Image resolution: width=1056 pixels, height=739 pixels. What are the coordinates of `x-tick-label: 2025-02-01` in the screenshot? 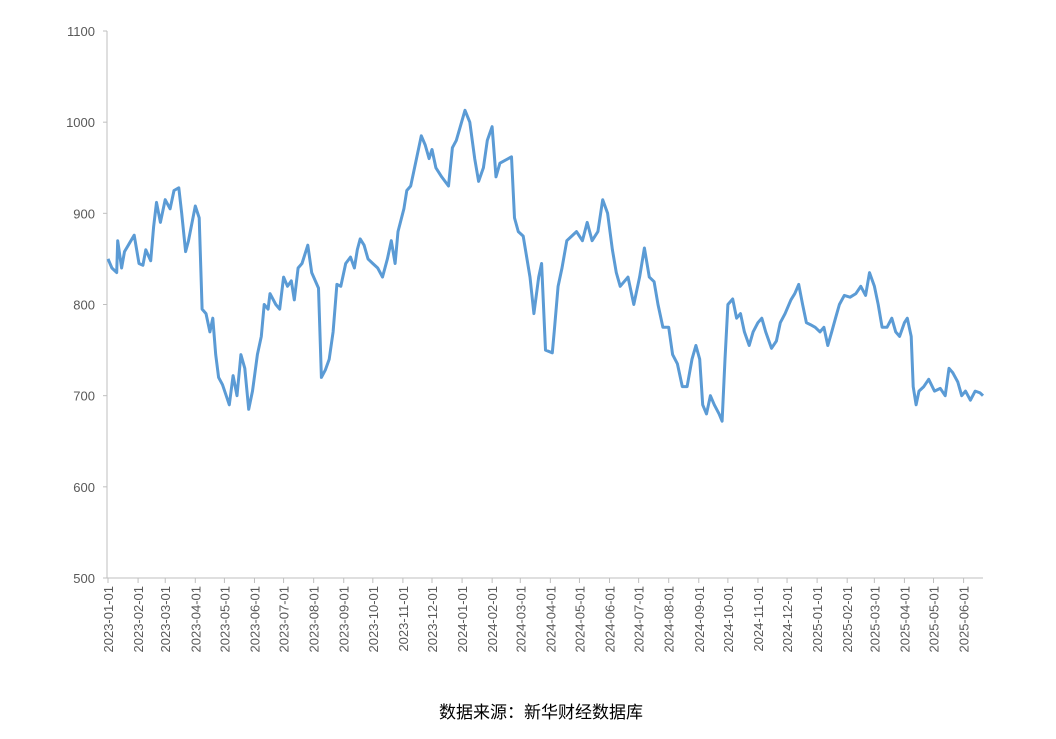 It's located at (847, 619).